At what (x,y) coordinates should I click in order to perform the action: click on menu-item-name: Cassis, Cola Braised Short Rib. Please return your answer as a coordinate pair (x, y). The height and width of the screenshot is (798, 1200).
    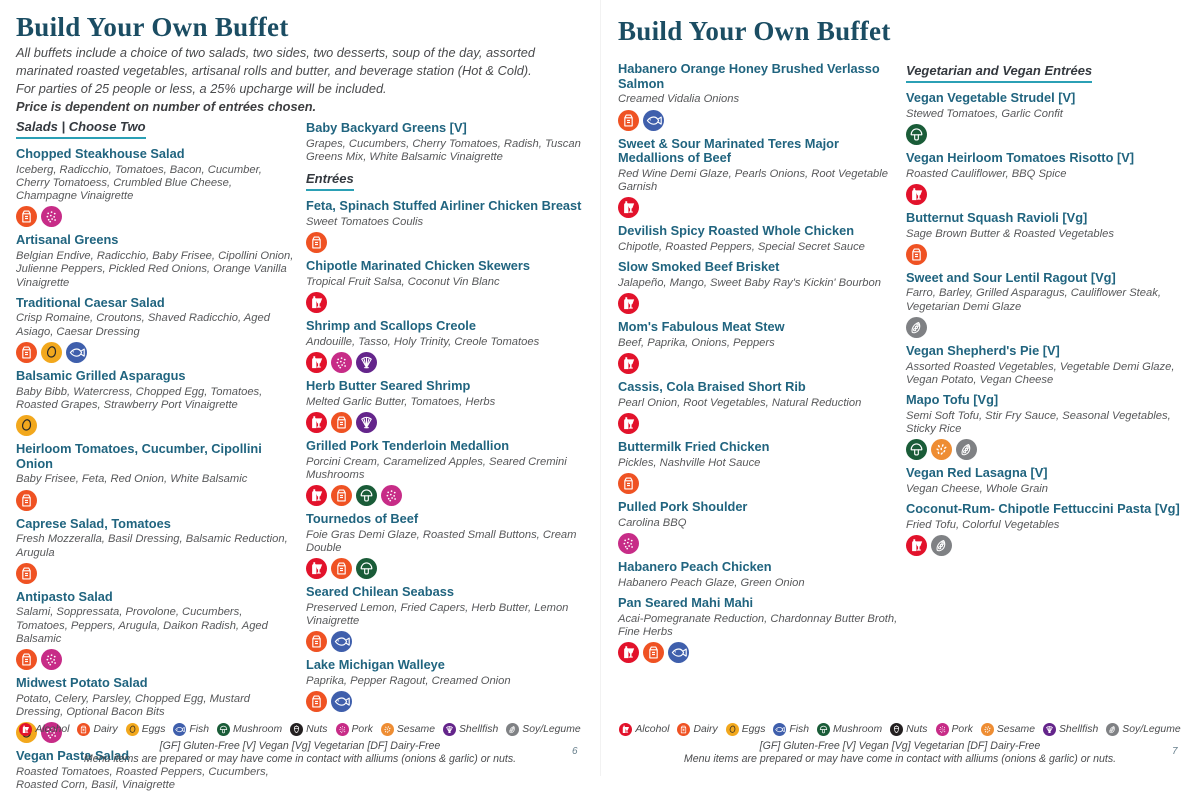
    Looking at the image, I should click on (712, 387).